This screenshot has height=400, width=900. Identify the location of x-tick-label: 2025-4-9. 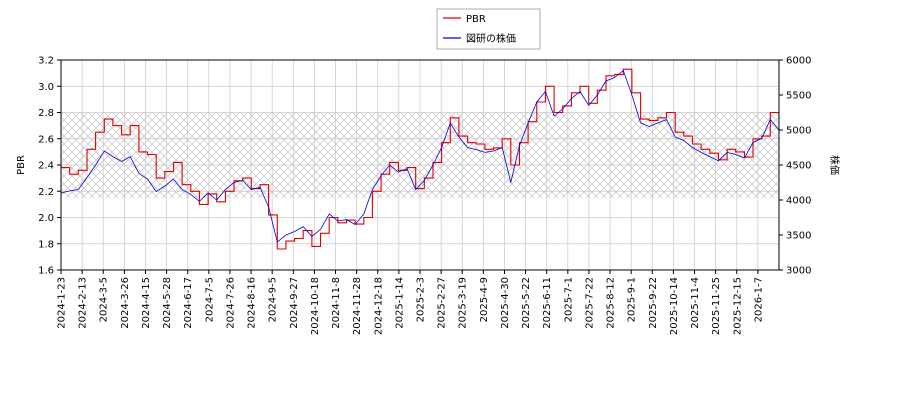
(484, 299).